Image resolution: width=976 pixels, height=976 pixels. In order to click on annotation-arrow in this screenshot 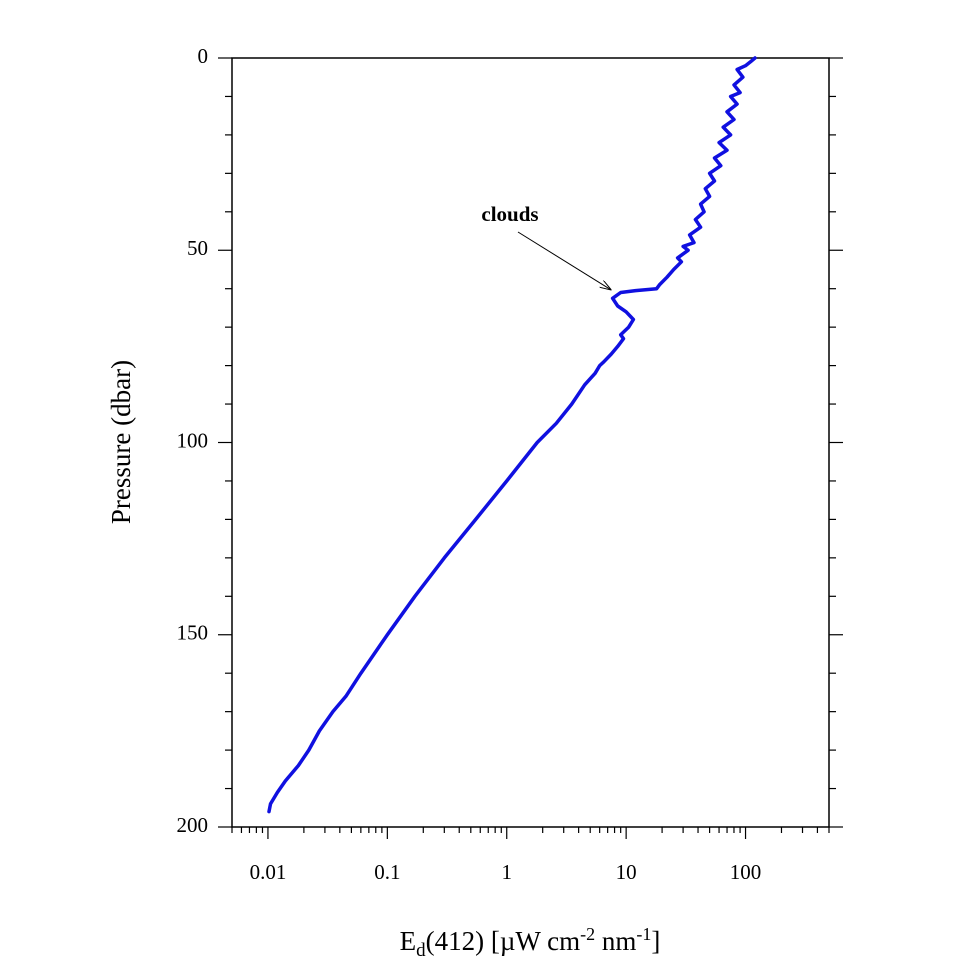, I will do `click(564, 260)`.